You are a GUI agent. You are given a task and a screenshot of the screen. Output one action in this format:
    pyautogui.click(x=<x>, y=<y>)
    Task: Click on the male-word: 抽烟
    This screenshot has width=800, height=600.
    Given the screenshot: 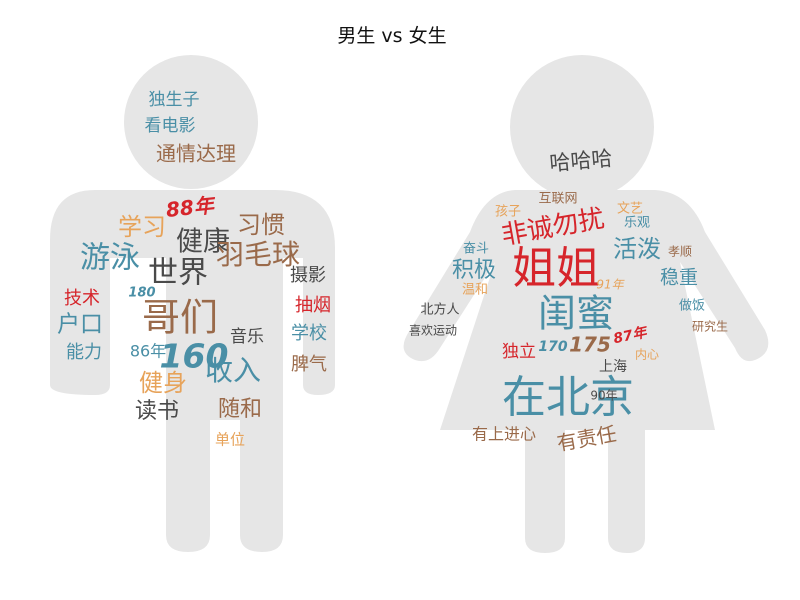 What is the action you would take?
    pyautogui.click(x=313, y=305)
    